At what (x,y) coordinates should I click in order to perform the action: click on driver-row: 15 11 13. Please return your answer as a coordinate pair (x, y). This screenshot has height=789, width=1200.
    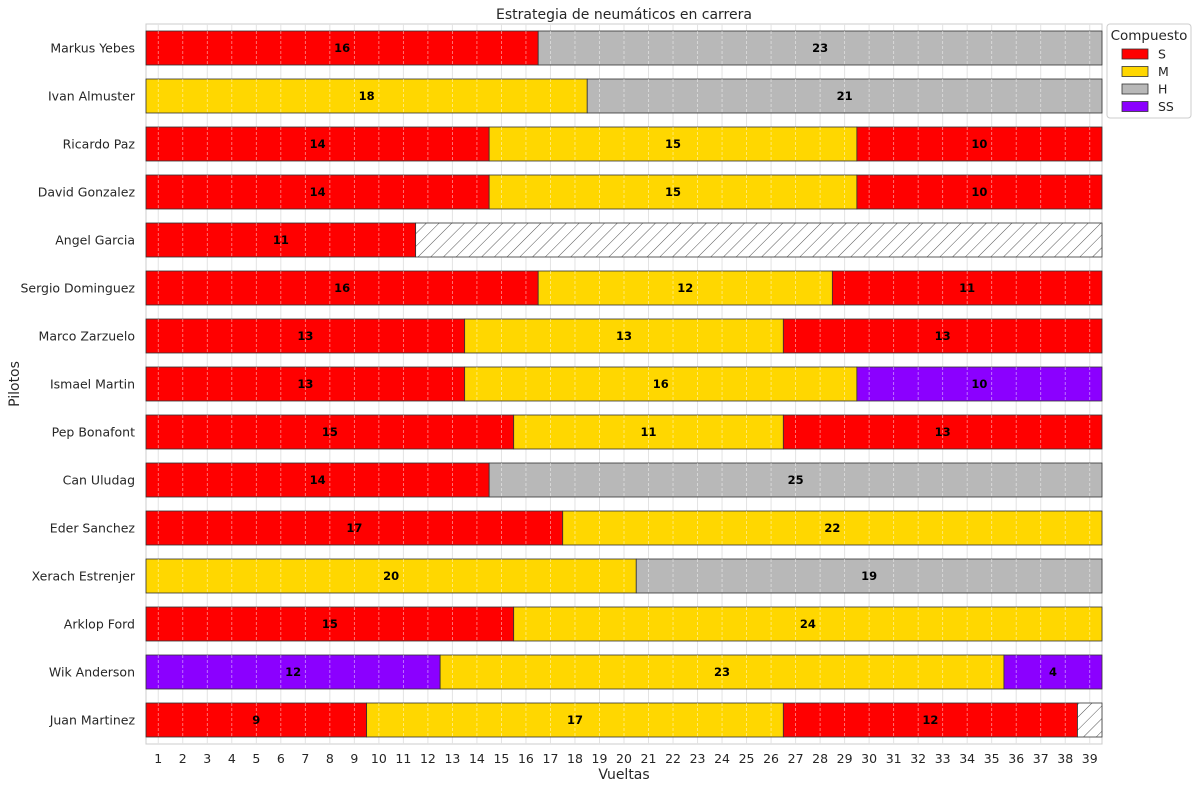
    Looking at the image, I should click on (624, 432).